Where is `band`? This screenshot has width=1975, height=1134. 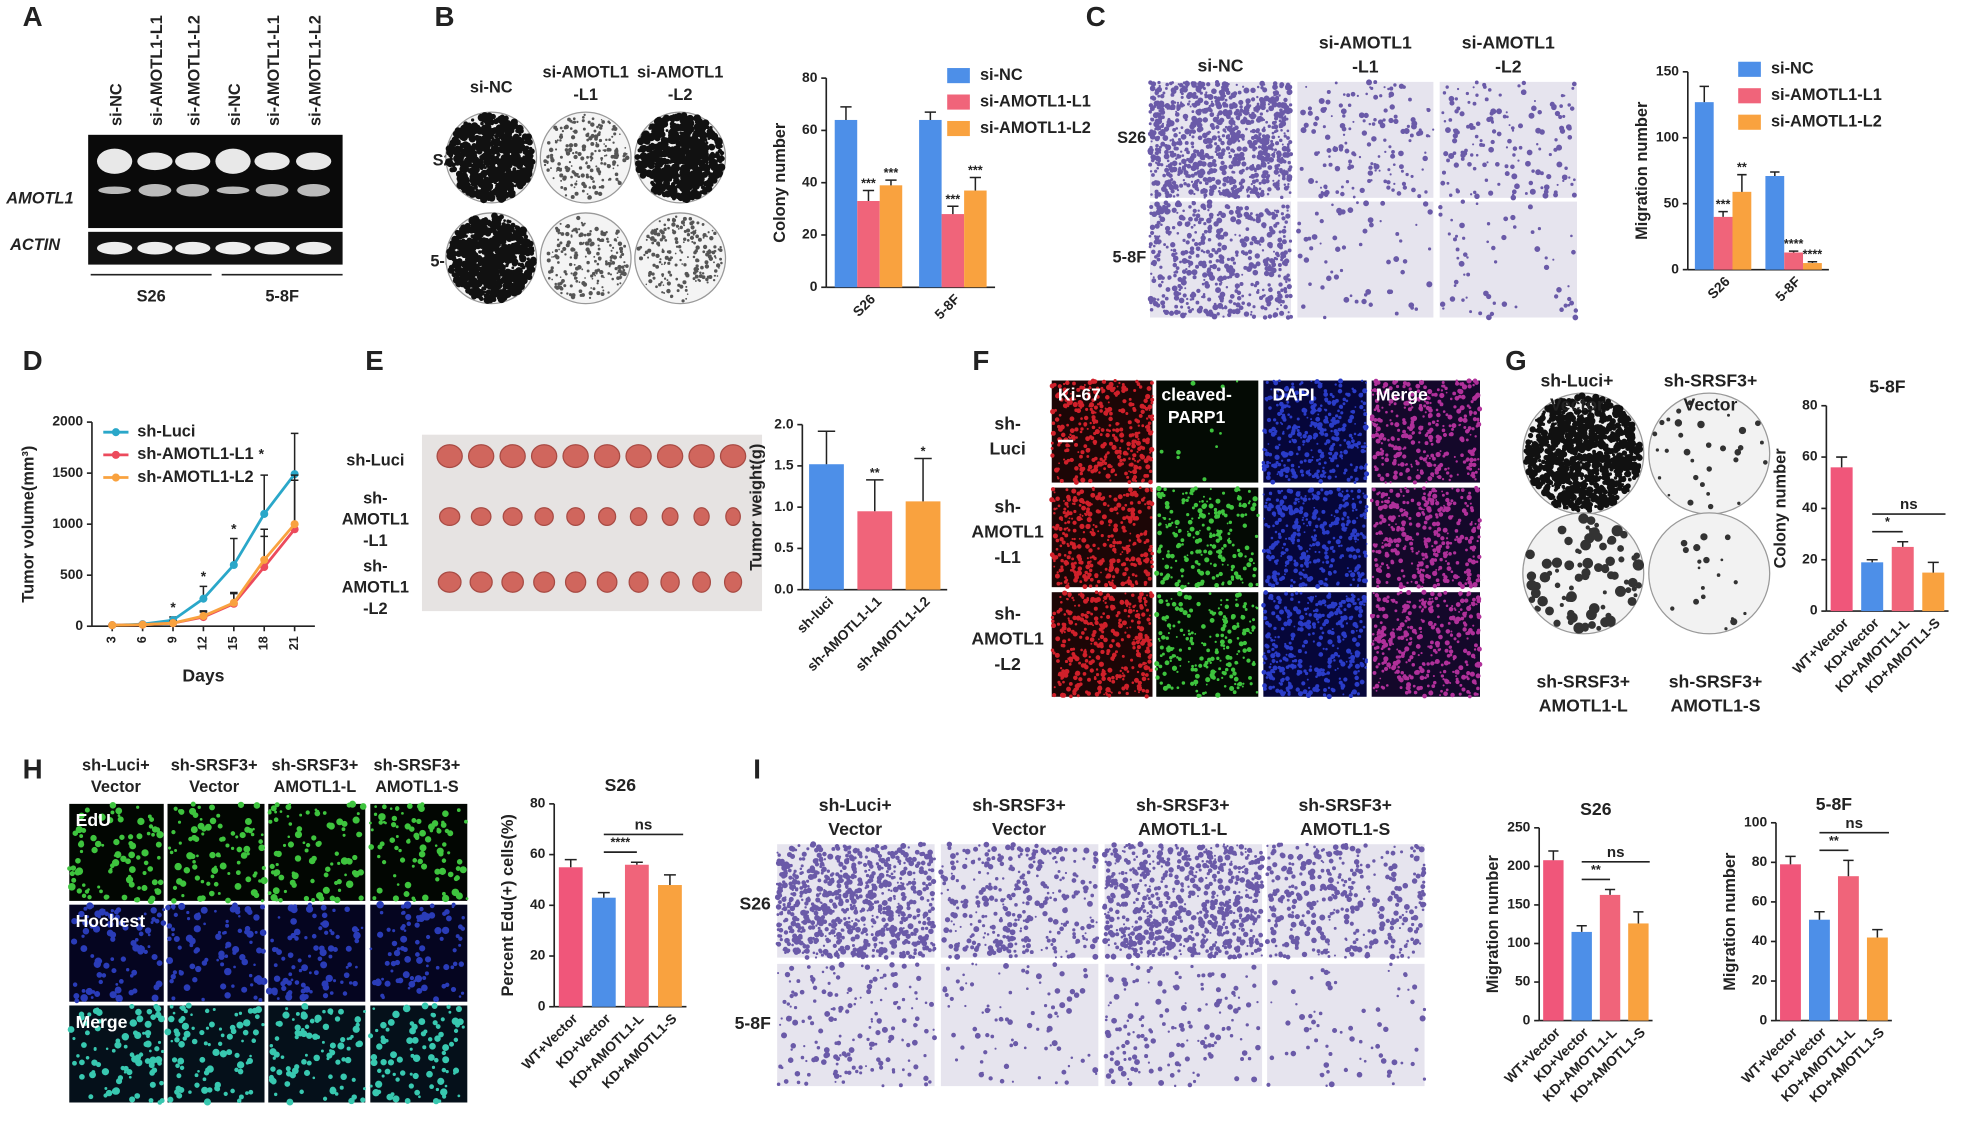
band is located at coordinates (114, 161).